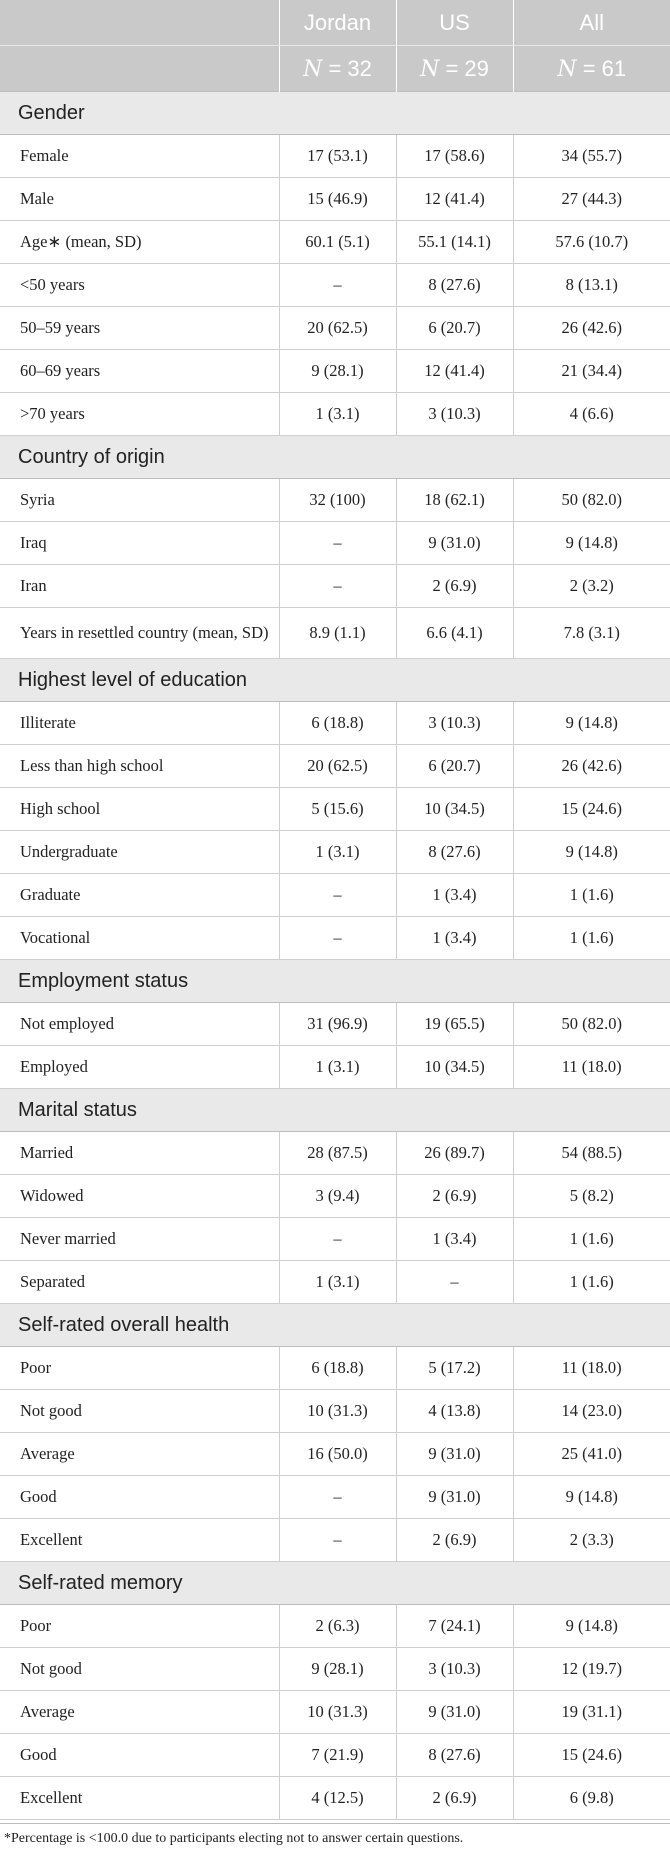 This screenshot has height=1859, width=670. Describe the element at coordinates (335, 1798) in the screenshot. I see `table-row: Excellent 4 (12.5) 2 (6.9) 6 (9.8)` at that location.